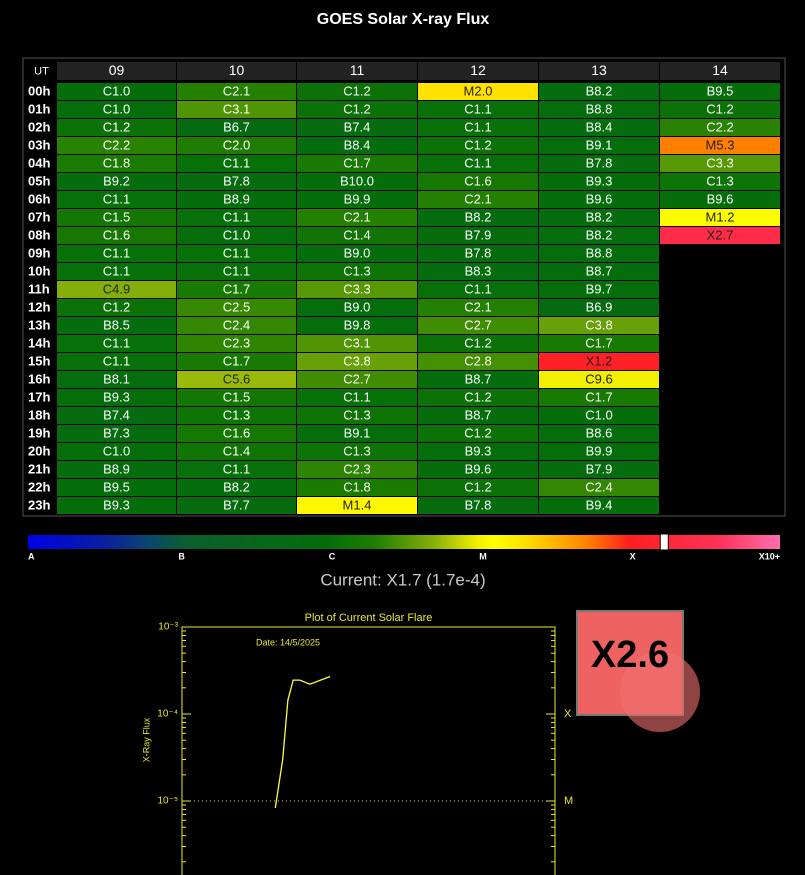 This screenshot has width=805, height=875. What do you see at coordinates (39, 414) in the screenshot?
I see `row-label: 18h` at bounding box center [39, 414].